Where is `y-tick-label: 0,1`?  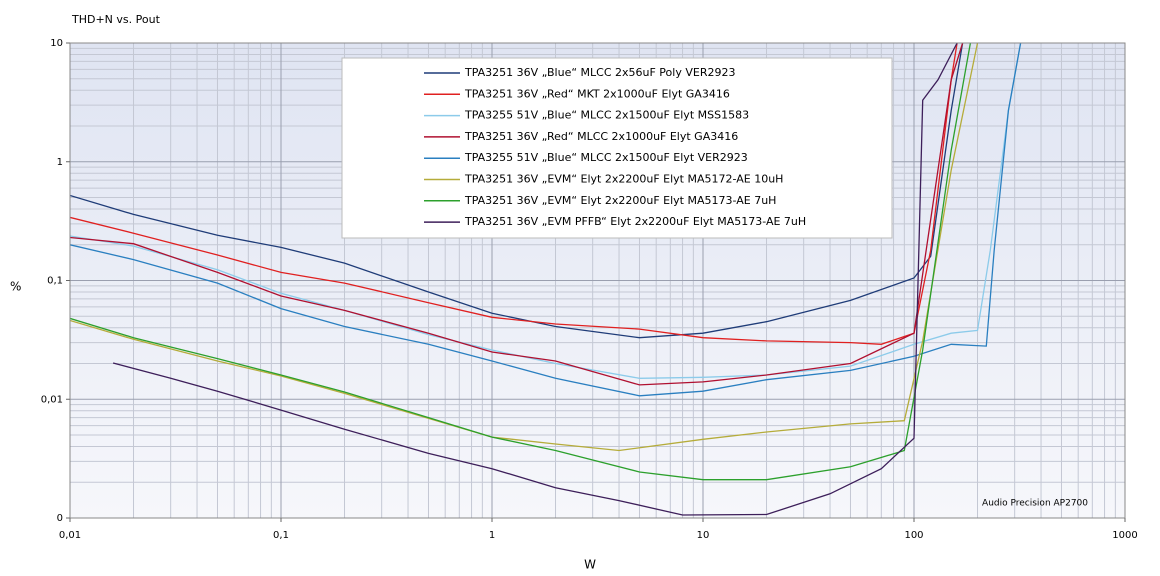 y-tick-label: 0,1 is located at coordinates (55, 281).